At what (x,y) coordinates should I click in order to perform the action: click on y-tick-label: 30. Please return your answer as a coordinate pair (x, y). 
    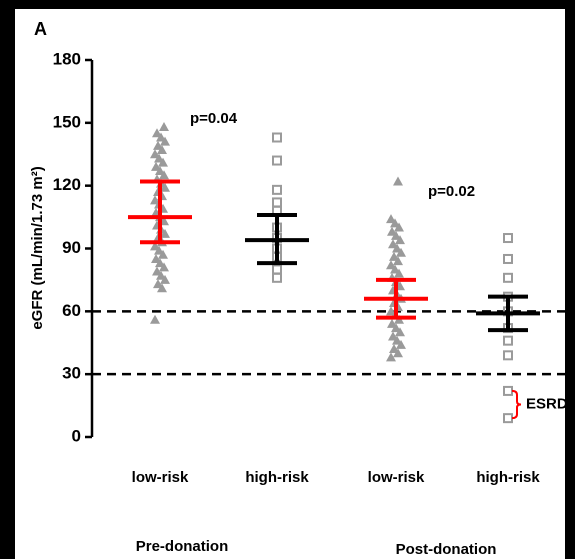
    Looking at the image, I should click on (71, 373).